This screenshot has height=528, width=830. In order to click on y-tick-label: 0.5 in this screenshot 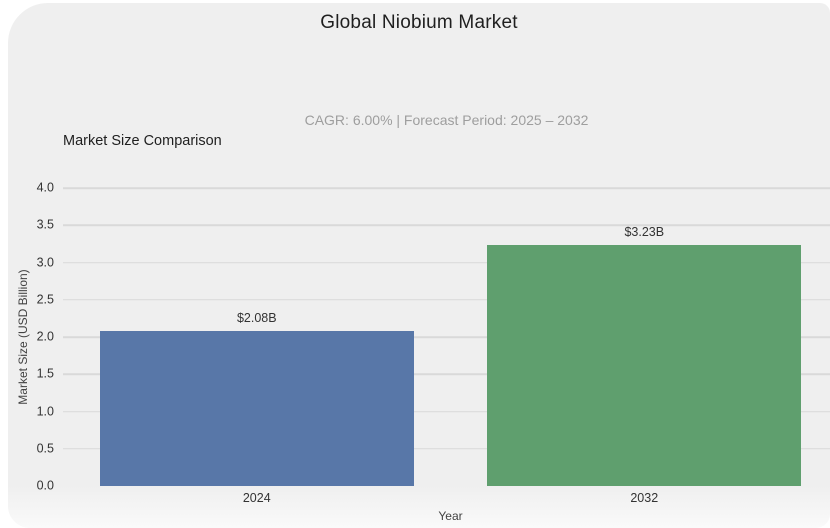, I will do `click(45, 448)`.